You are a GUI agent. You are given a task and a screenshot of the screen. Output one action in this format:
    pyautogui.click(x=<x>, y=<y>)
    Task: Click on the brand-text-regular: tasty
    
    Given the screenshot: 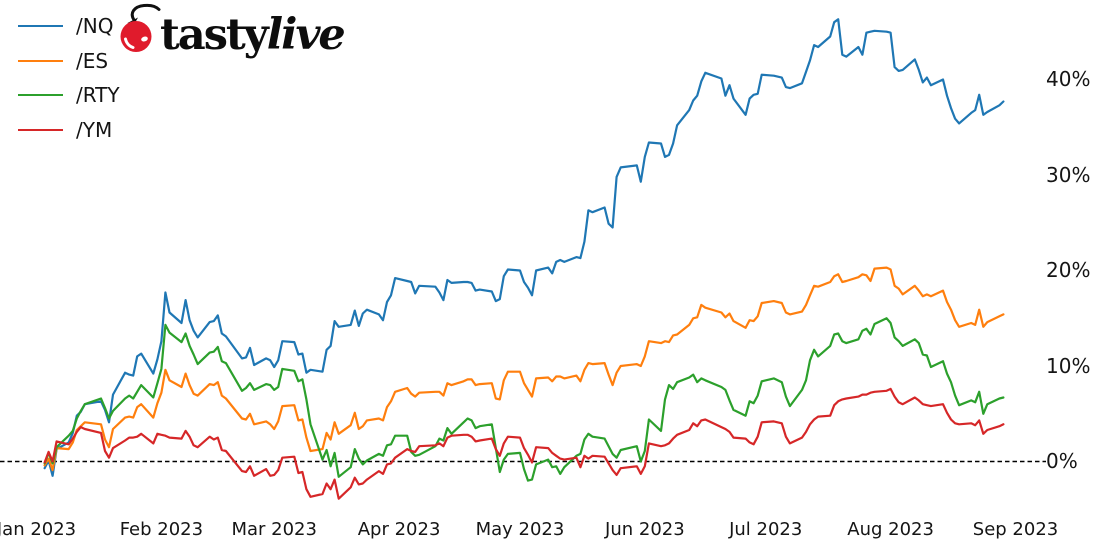 What is the action you would take?
    pyautogui.click(x=215, y=35)
    